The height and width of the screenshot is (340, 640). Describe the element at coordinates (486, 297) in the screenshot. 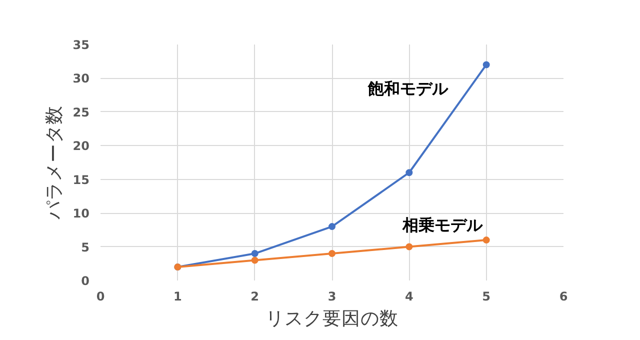

I see `x-tick-label: 5` at that location.